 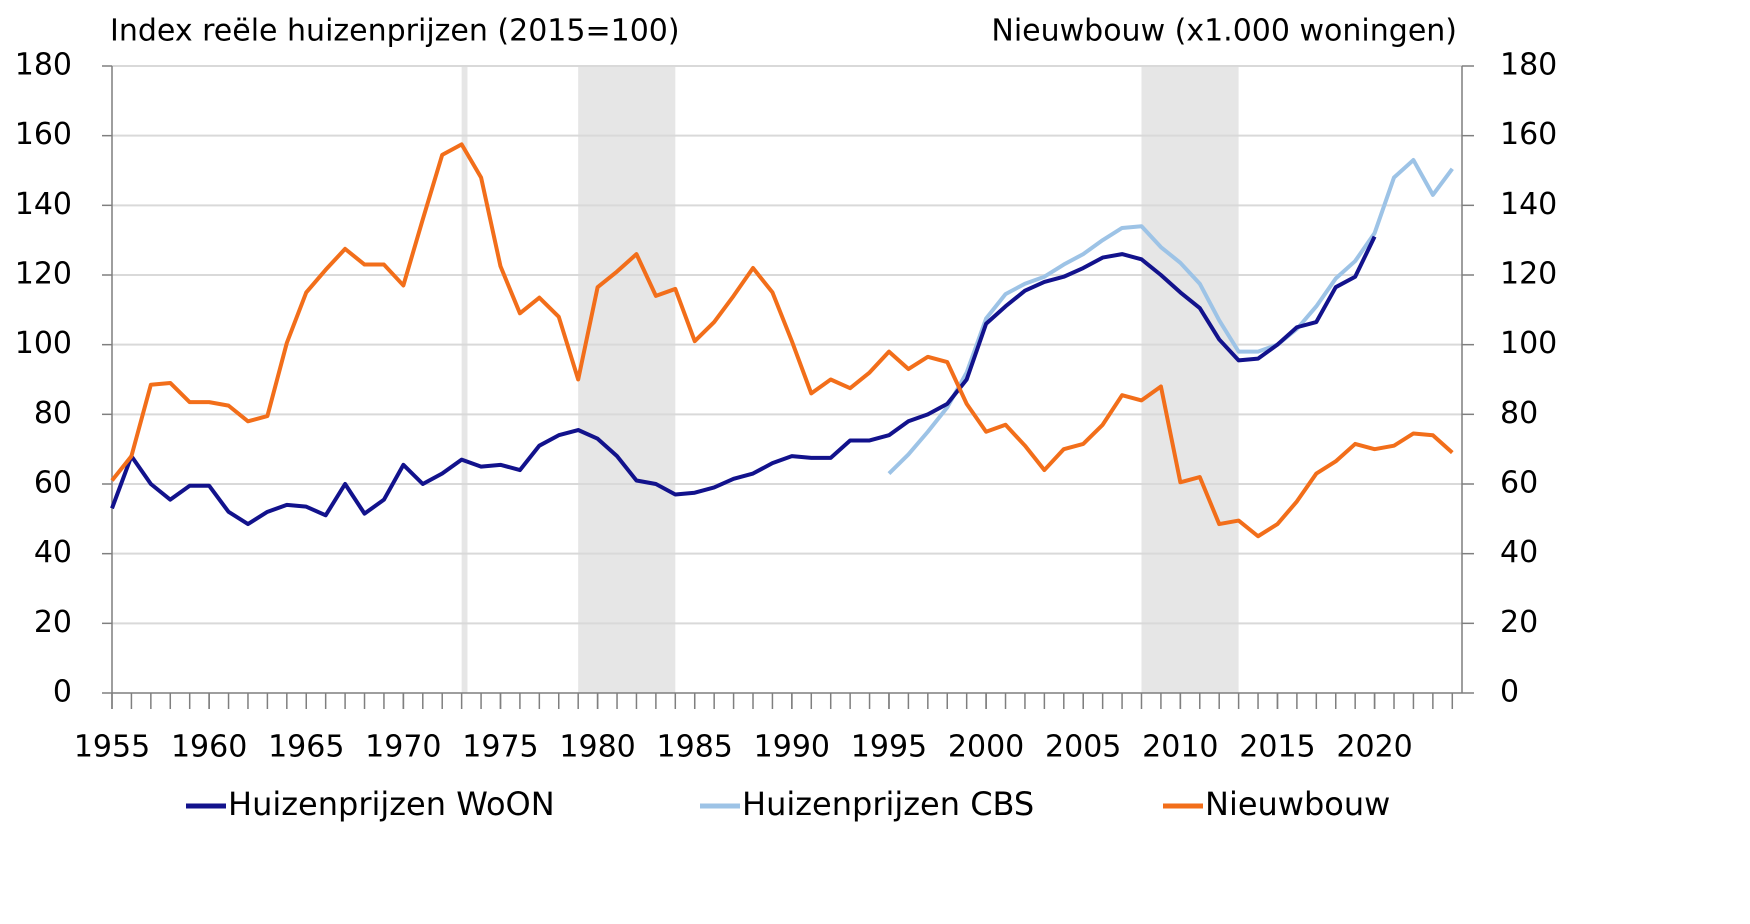 I want to click on y-tick-label: 160, so click(x=43, y=134).